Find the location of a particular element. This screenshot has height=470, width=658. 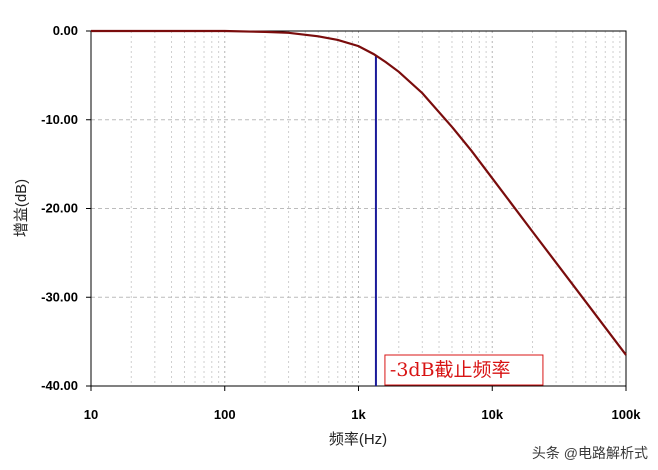

x-tick-label: 1k is located at coordinates (358, 414).